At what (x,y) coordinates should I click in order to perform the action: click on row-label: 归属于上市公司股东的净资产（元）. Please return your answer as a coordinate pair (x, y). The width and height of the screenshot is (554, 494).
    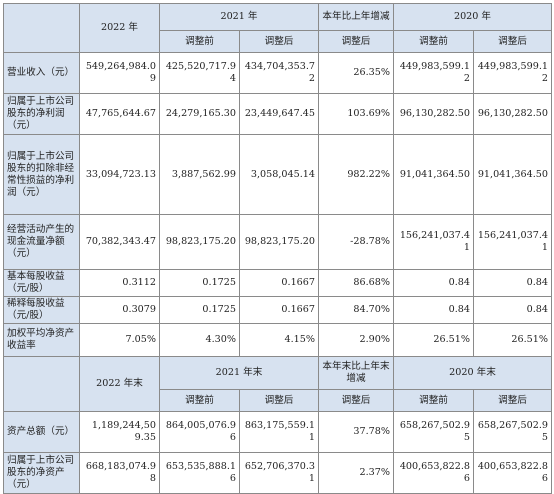
    Looking at the image, I should click on (41, 473).